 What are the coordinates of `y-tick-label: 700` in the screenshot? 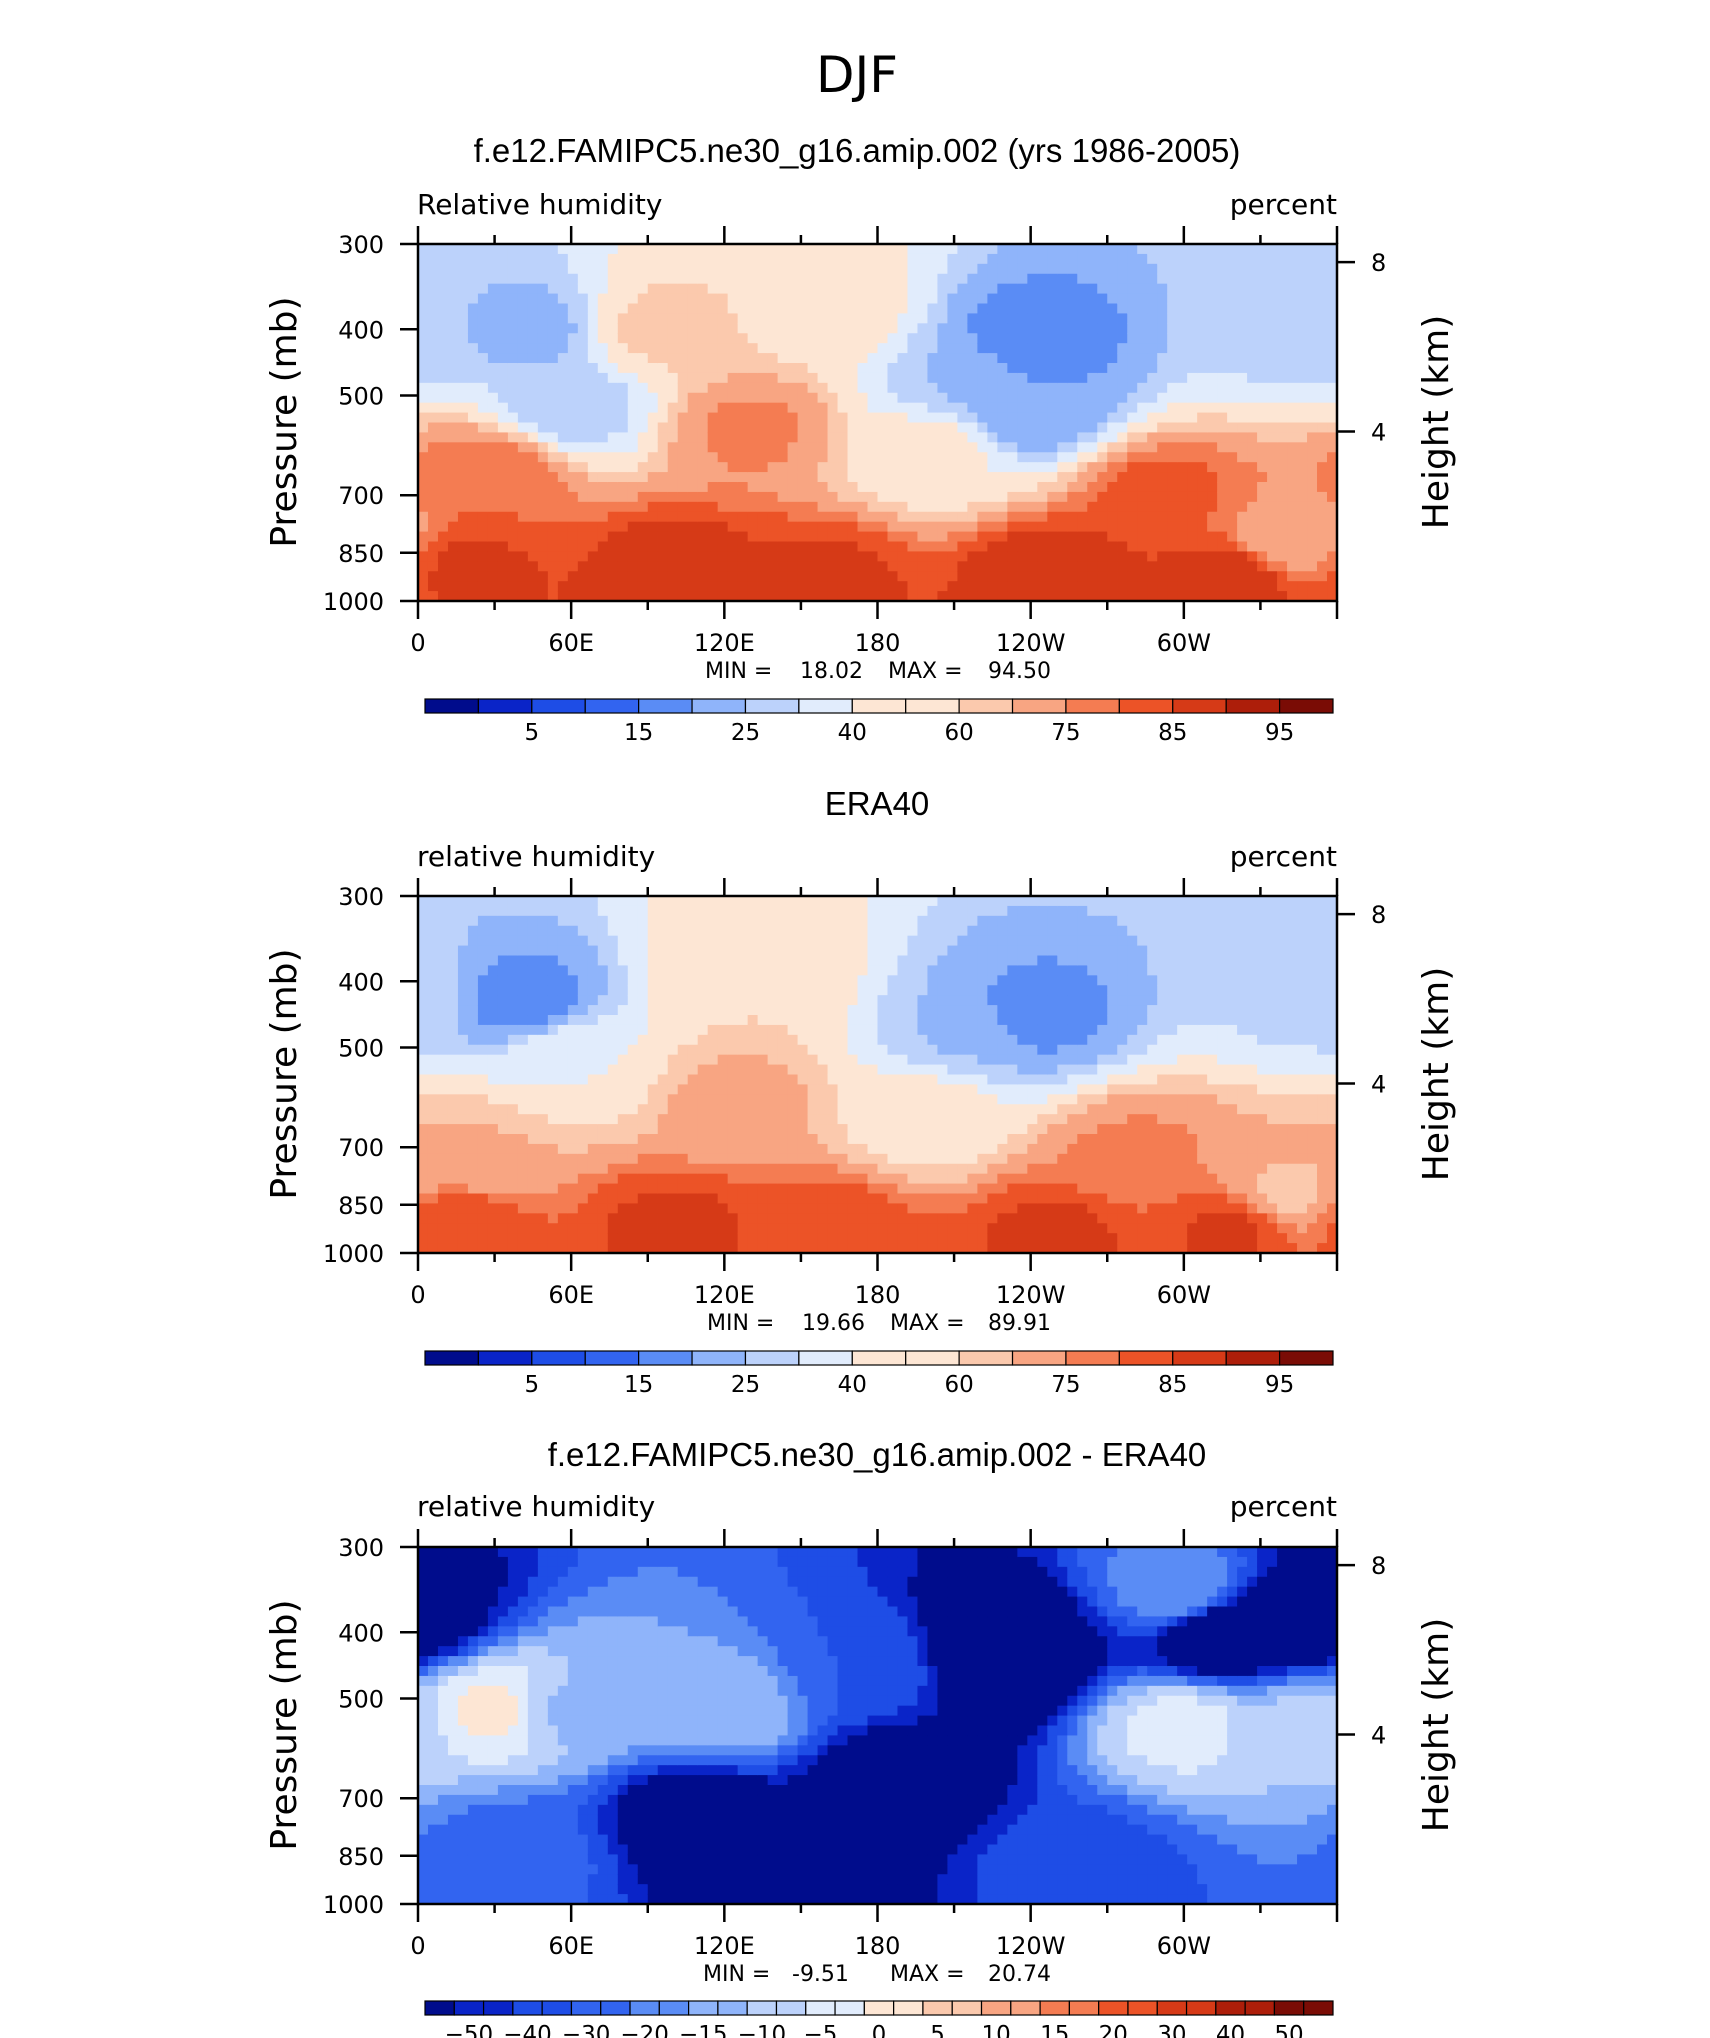 It's located at (361, 496).